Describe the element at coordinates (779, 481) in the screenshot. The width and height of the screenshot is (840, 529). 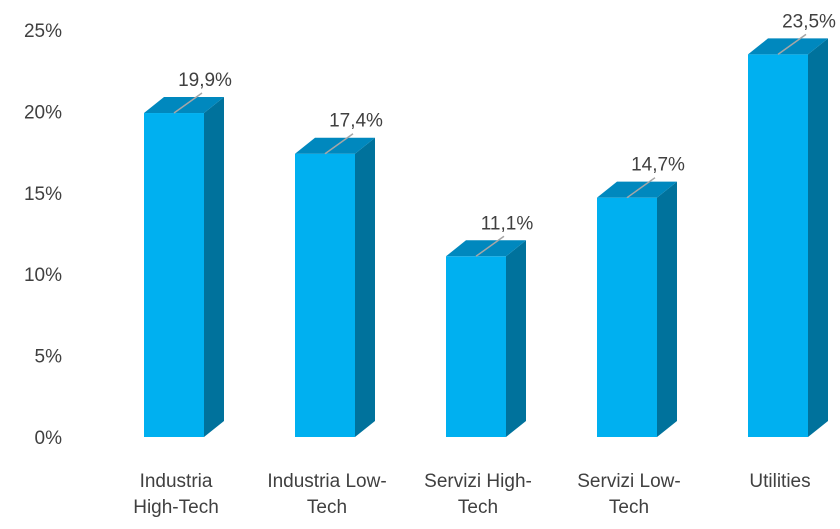
I see `x-tick-label: Utilities` at that location.